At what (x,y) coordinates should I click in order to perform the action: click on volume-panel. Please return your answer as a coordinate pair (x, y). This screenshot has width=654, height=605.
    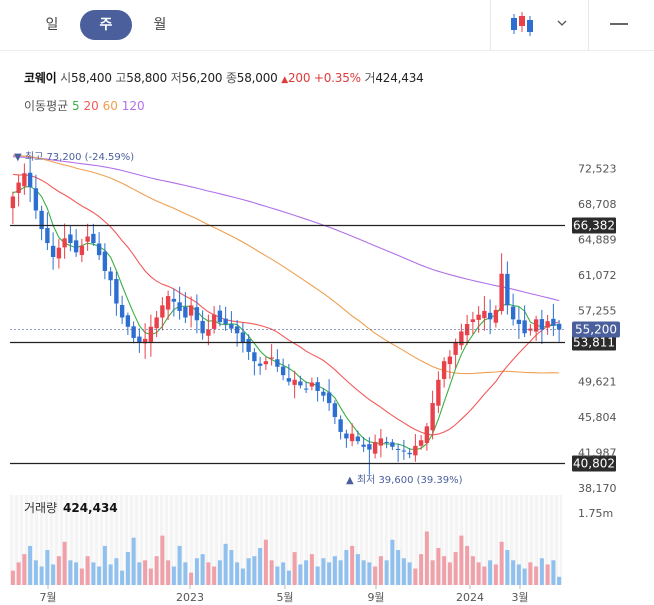
    Looking at the image, I should click on (286, 540).